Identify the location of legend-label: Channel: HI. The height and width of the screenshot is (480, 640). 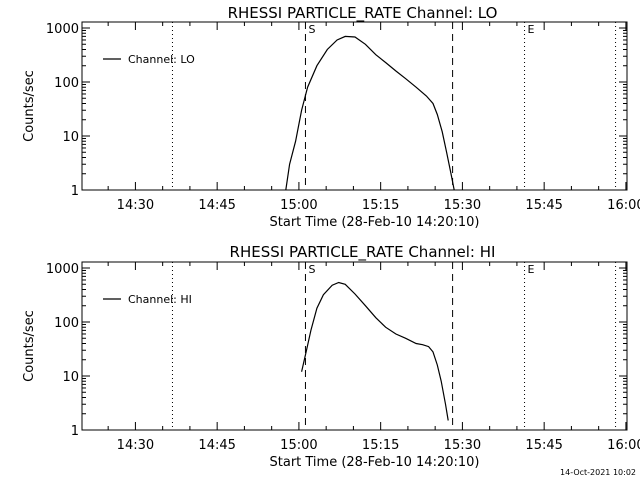
(160, 299).